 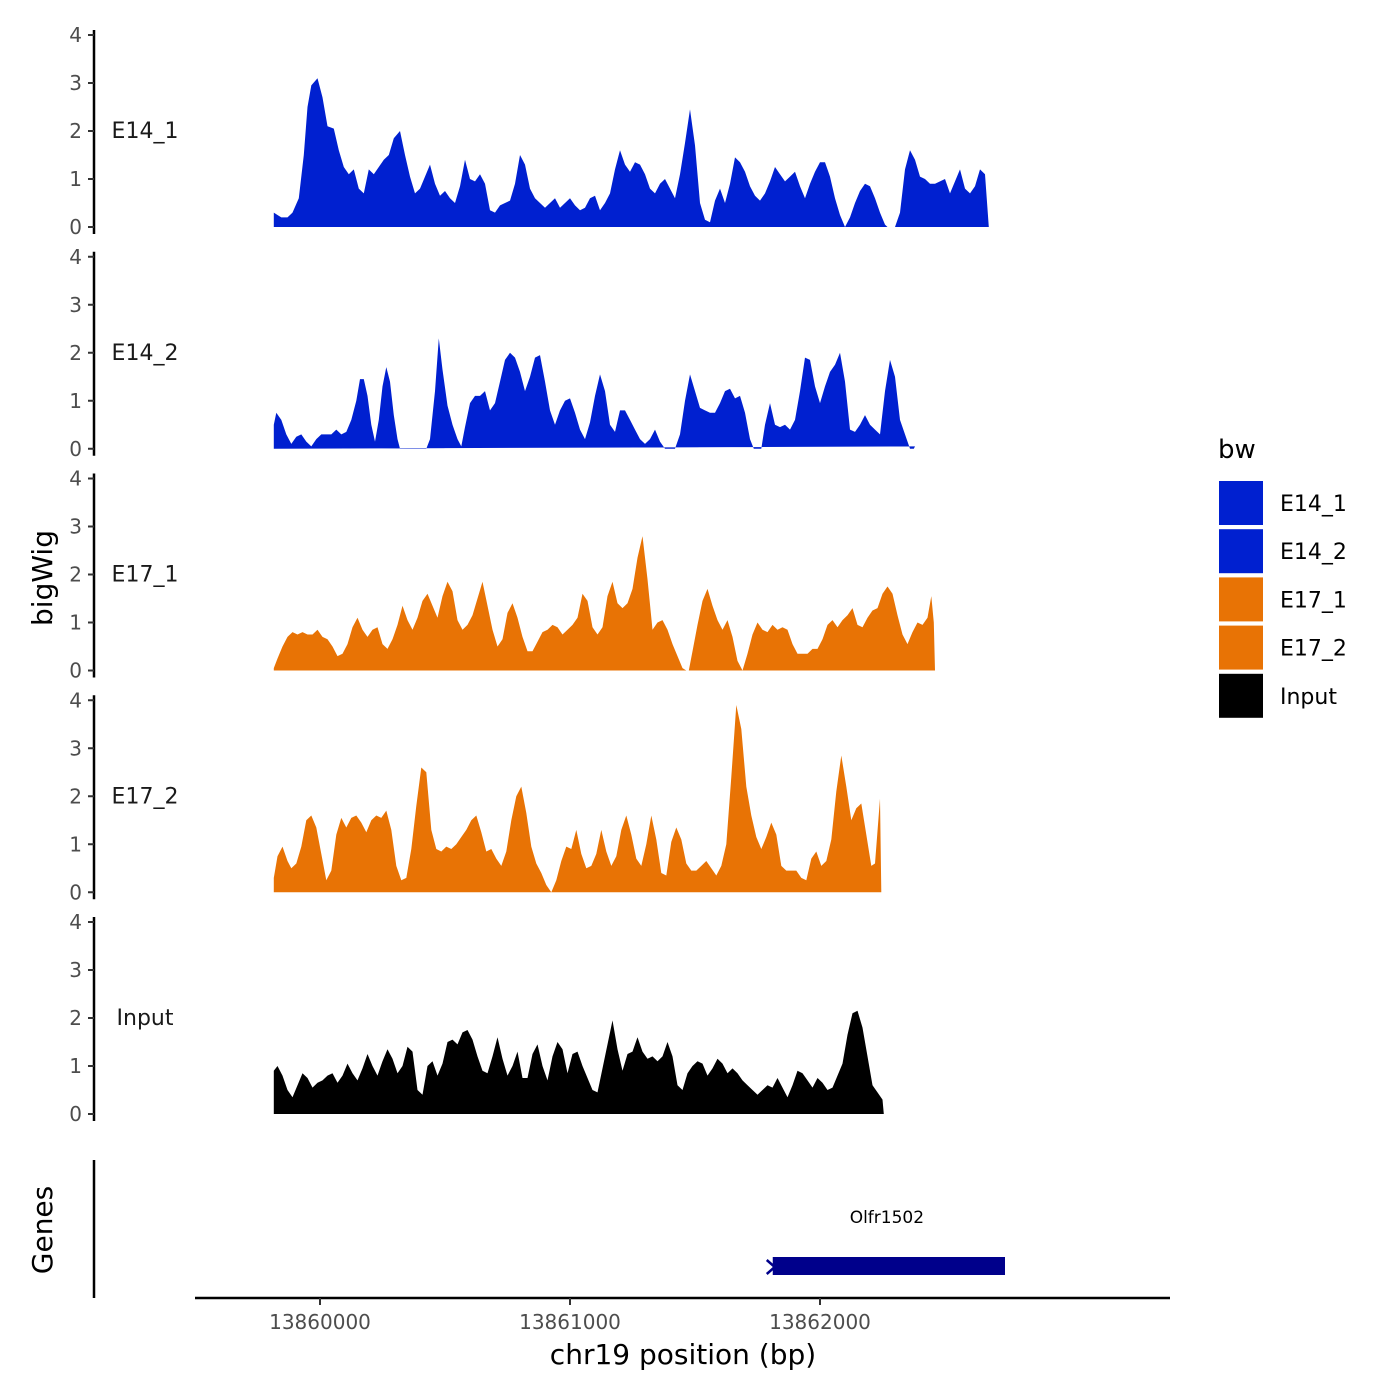 What do you see at coordinates (145, 353) in the screenshot?
I see `track-label: E14_2` at bounding box center [145, 353].